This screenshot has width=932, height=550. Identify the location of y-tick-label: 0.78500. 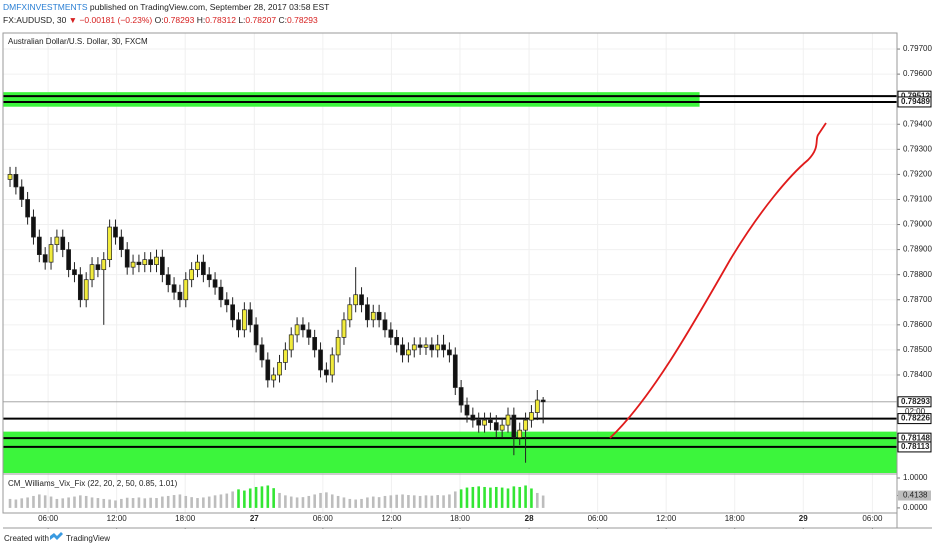
(917, 349).